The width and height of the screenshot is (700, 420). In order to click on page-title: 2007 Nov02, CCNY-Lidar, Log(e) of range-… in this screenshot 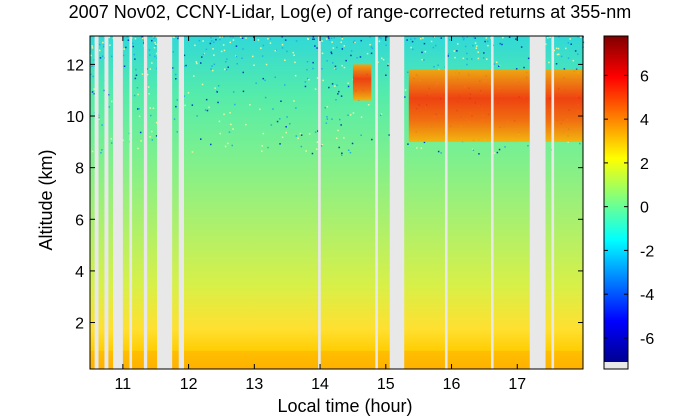, I will do `click(350, 12)`.